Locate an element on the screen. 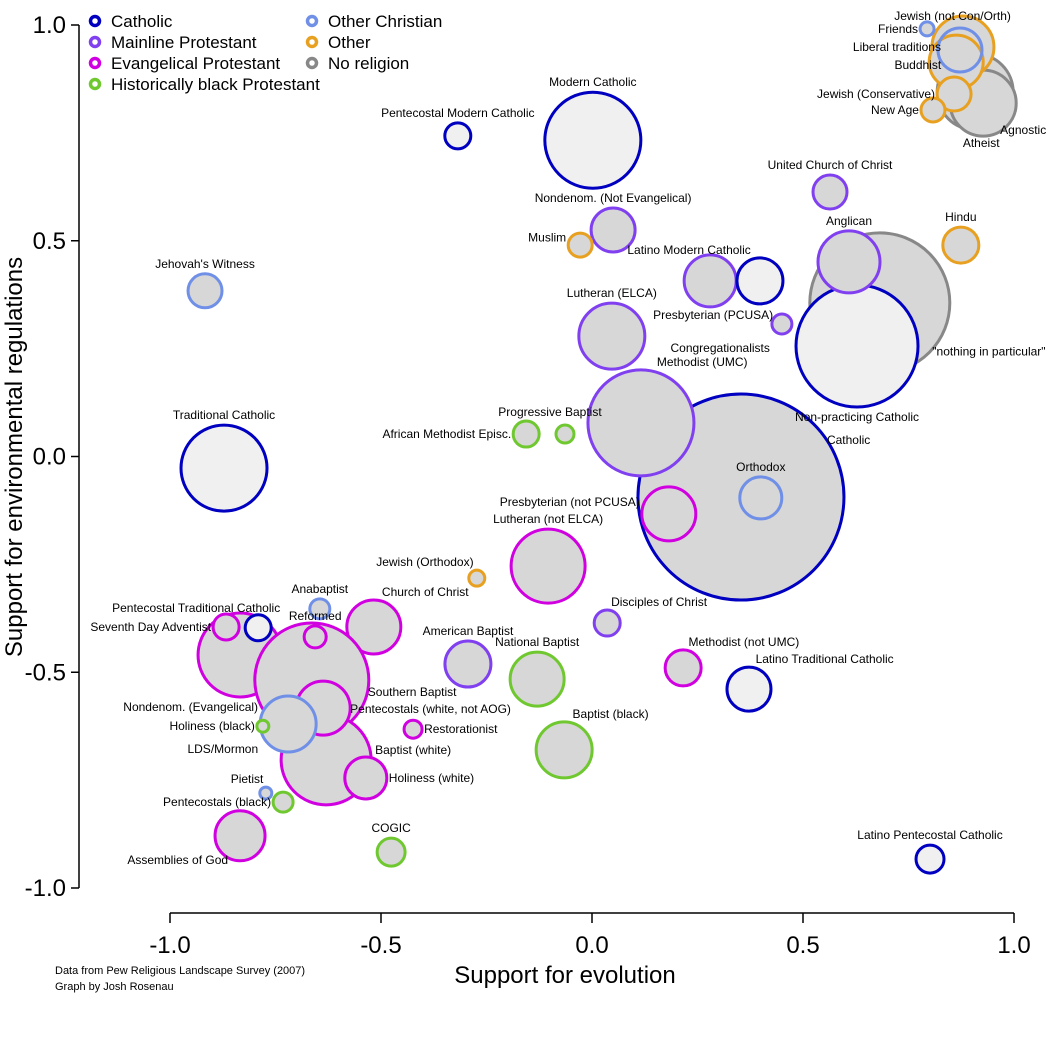 This screenshot has height=1050, width=1050. bubble-label-nondenom-not-evangelical: Nondenom. (Not Evangelical) is located at coordinates (613, 198).